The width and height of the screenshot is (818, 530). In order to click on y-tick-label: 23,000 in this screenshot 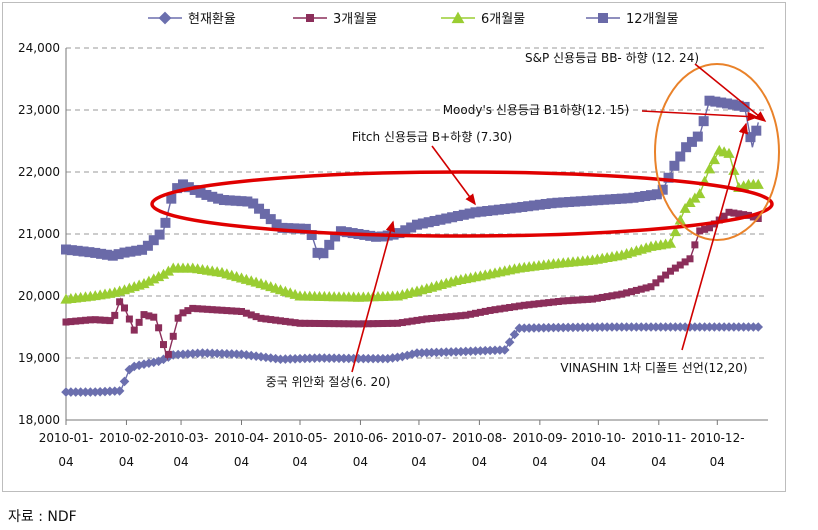, I will do `click(39, 110)`.